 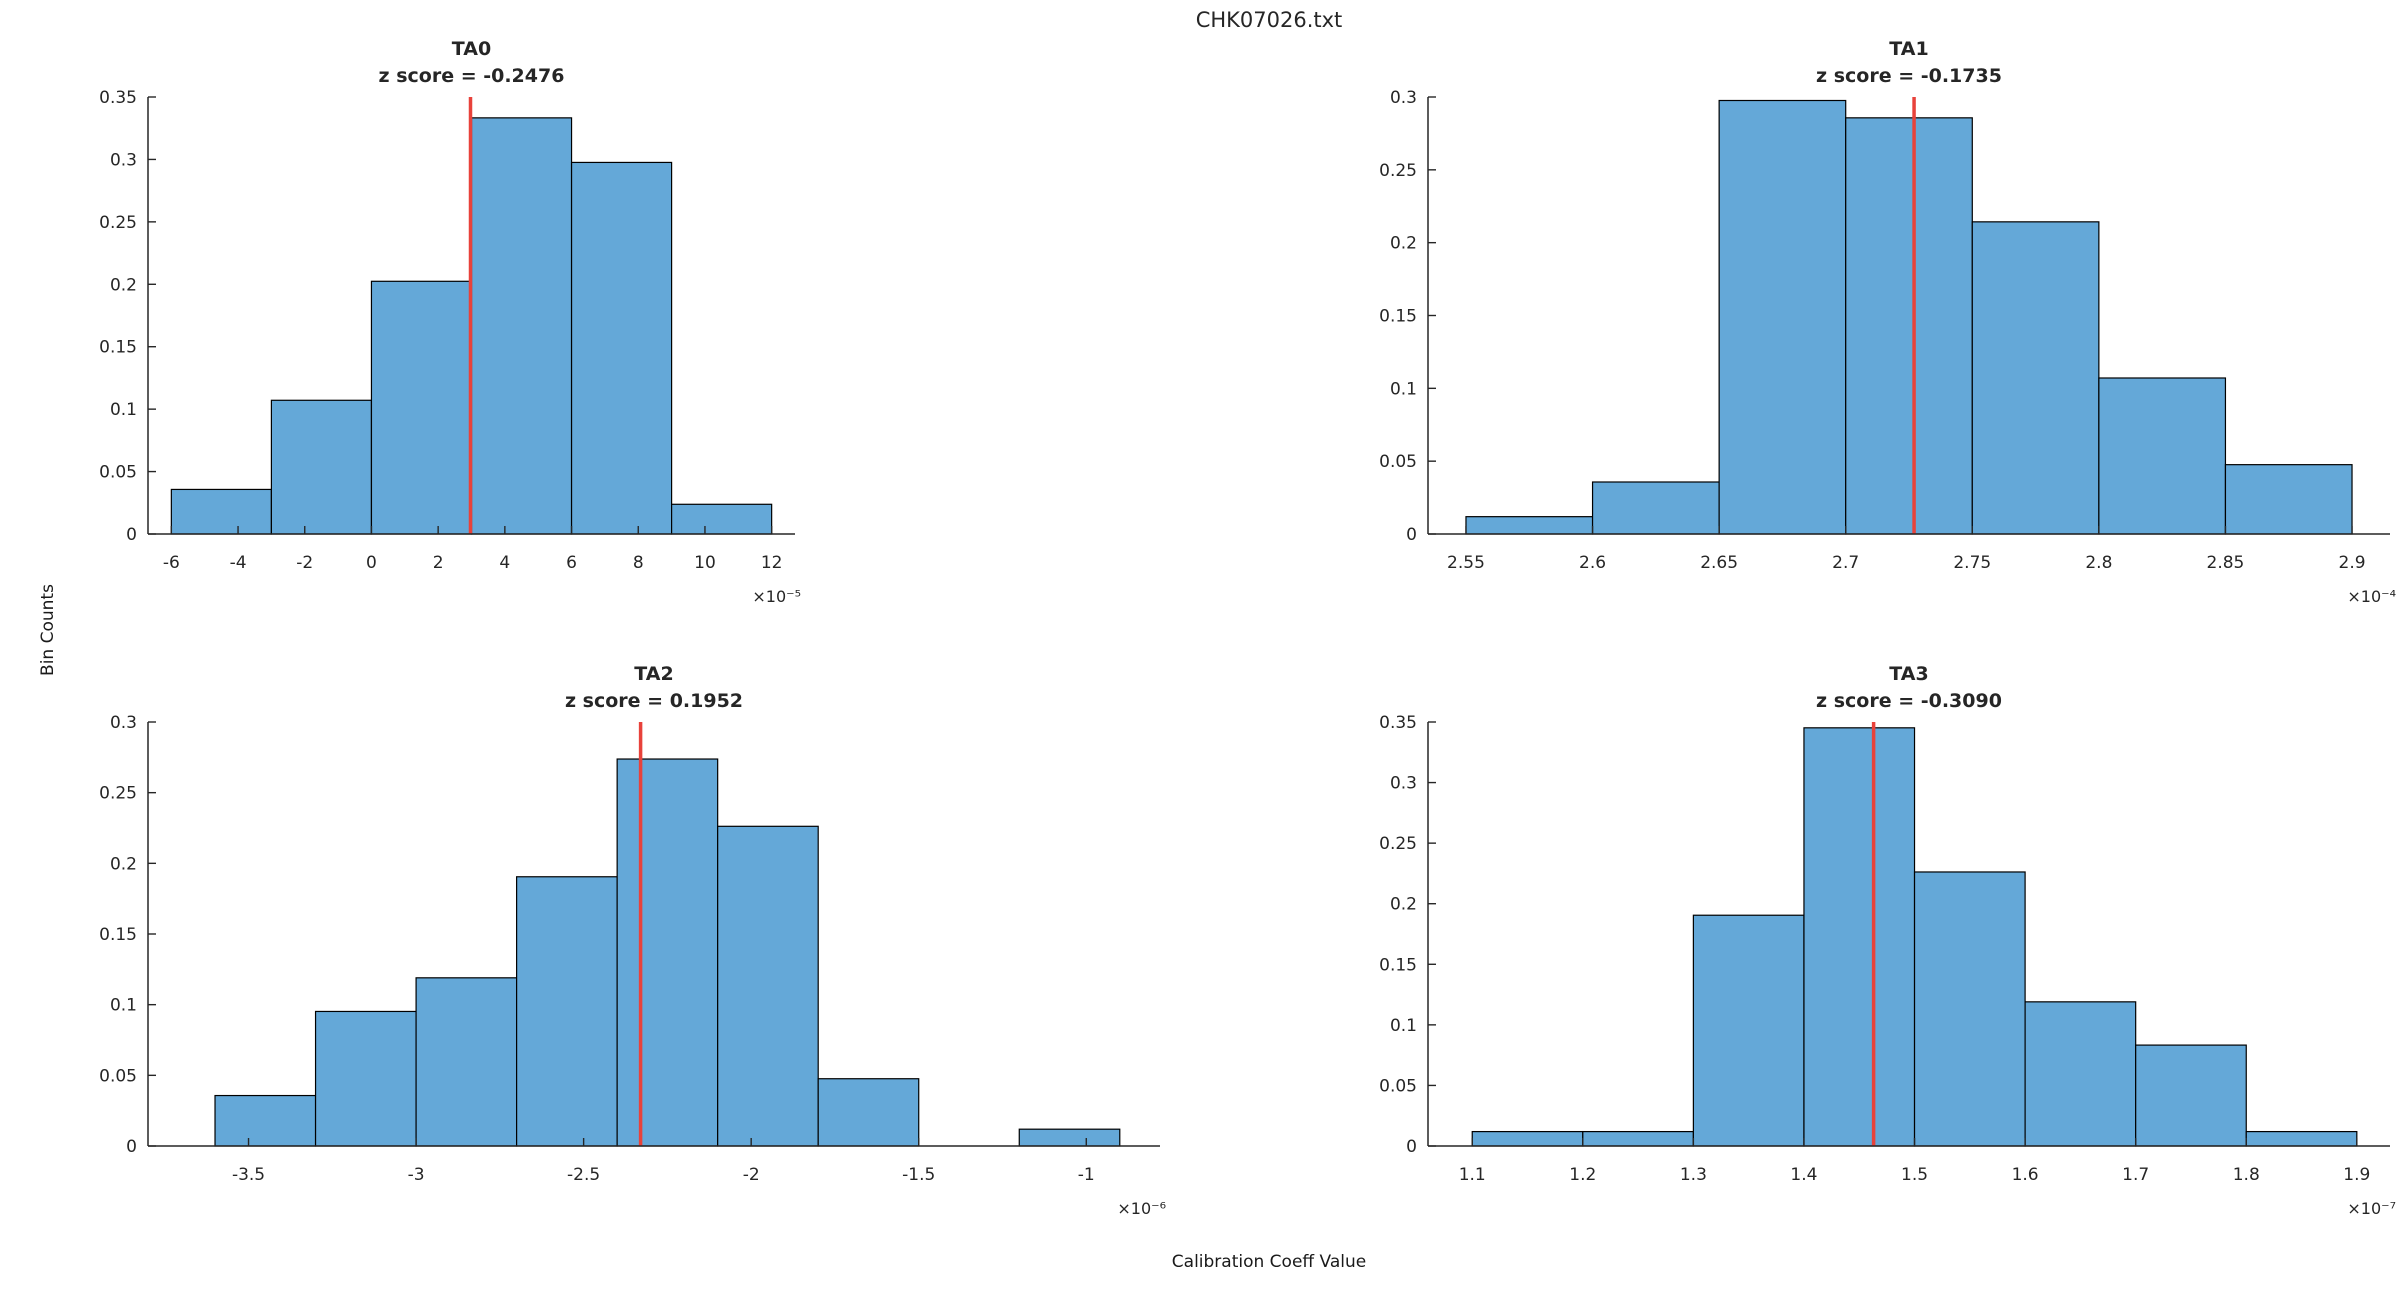 What do you see at coordinates (1909, 701) in the screenshot?
I see `subplot-zscore: z score = -0.3090` at bounding box center [1909, 701].